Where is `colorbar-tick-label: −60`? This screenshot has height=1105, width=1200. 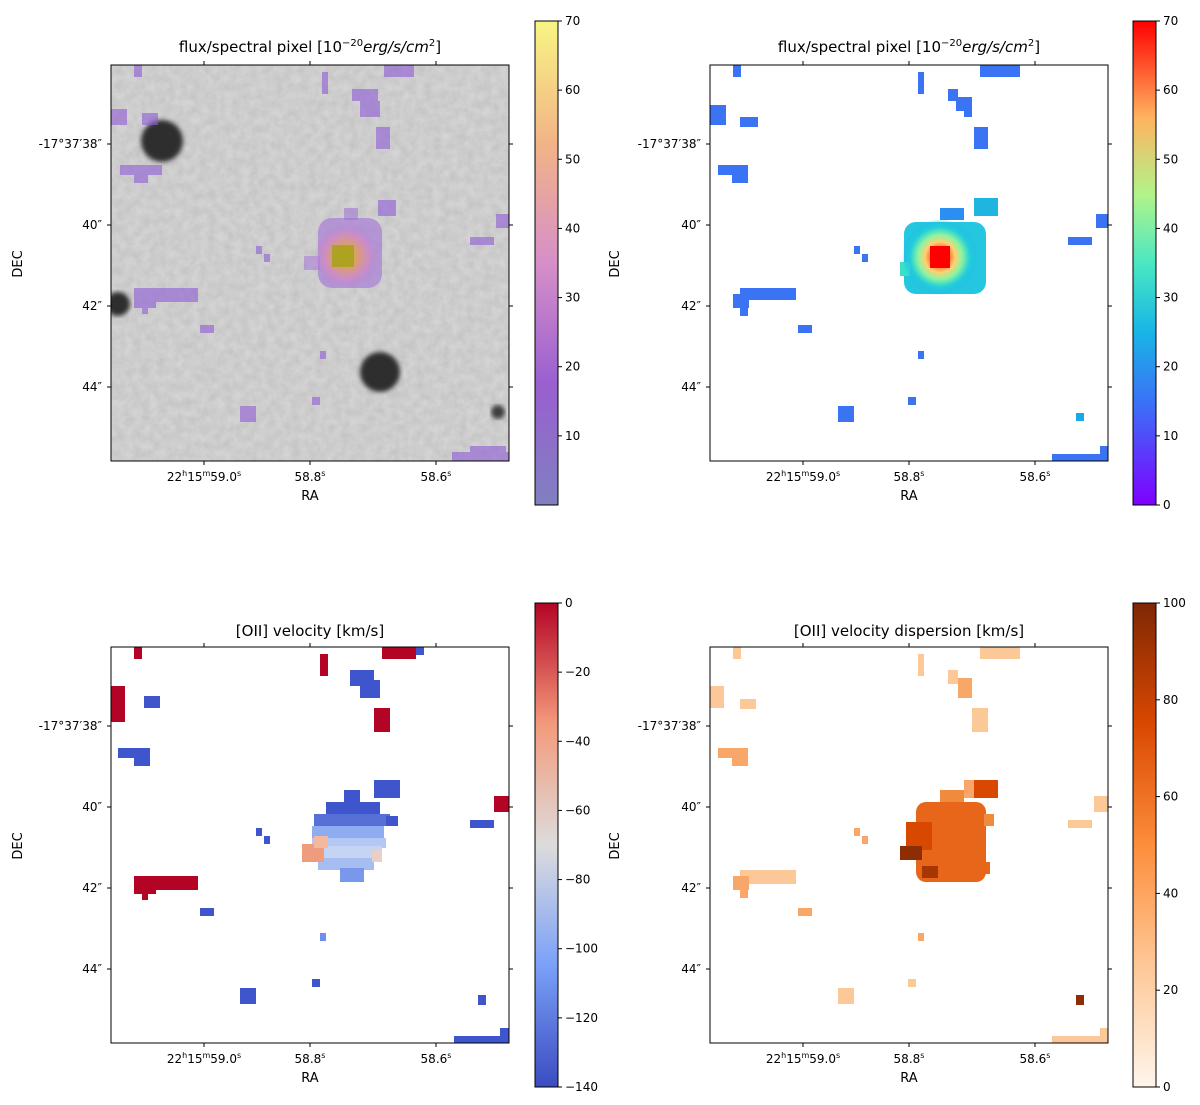
colorbar-tick-label: −60 is located at coordinates (577, 810).